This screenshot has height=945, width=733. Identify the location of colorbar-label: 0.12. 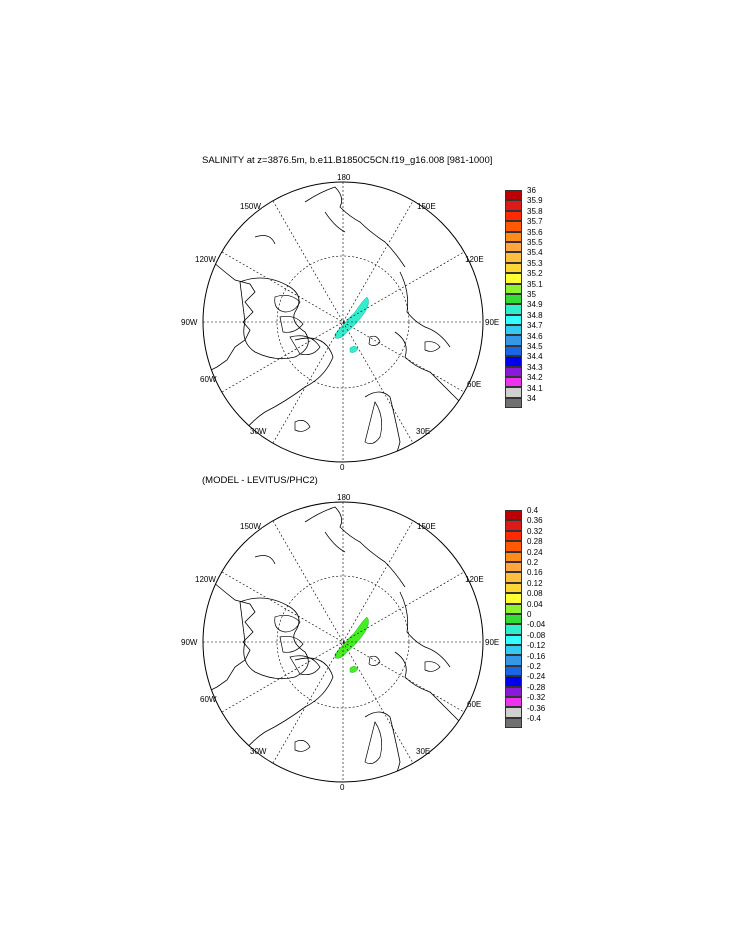
(535, 583).